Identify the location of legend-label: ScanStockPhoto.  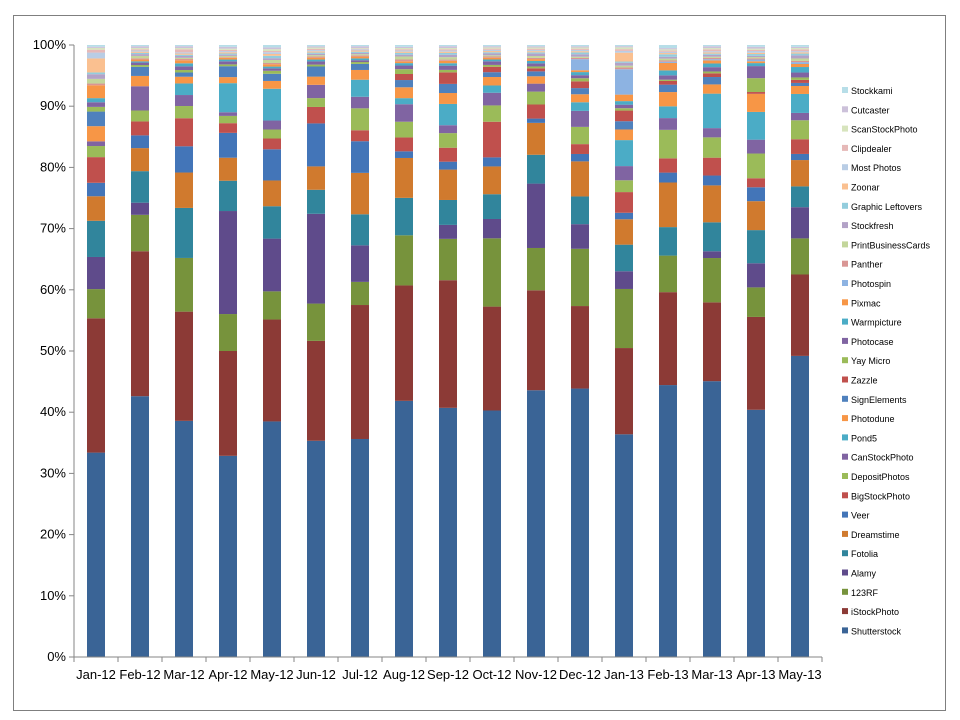
(884, 130).